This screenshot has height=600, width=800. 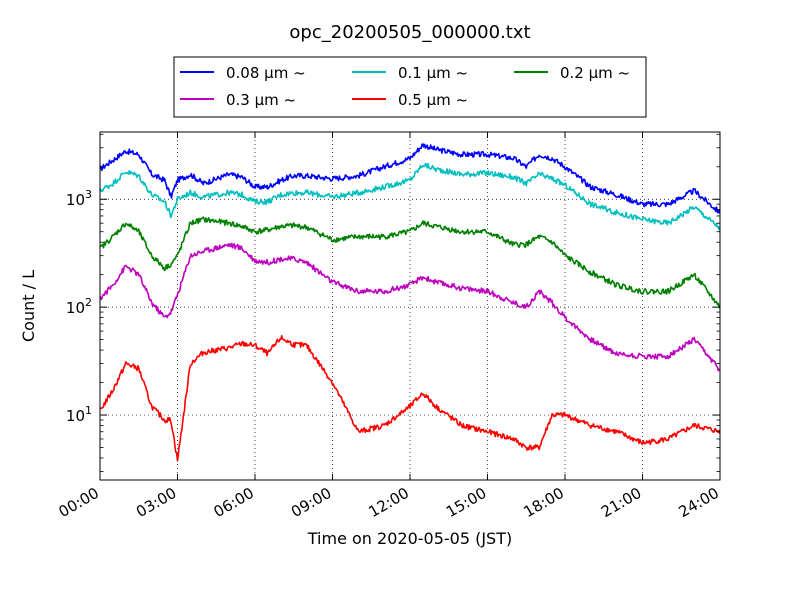 What do you see at coordinates (699, 502) in the screenshot?
I see `x-tick-label: 24:00` at bounding box center [699, 502].